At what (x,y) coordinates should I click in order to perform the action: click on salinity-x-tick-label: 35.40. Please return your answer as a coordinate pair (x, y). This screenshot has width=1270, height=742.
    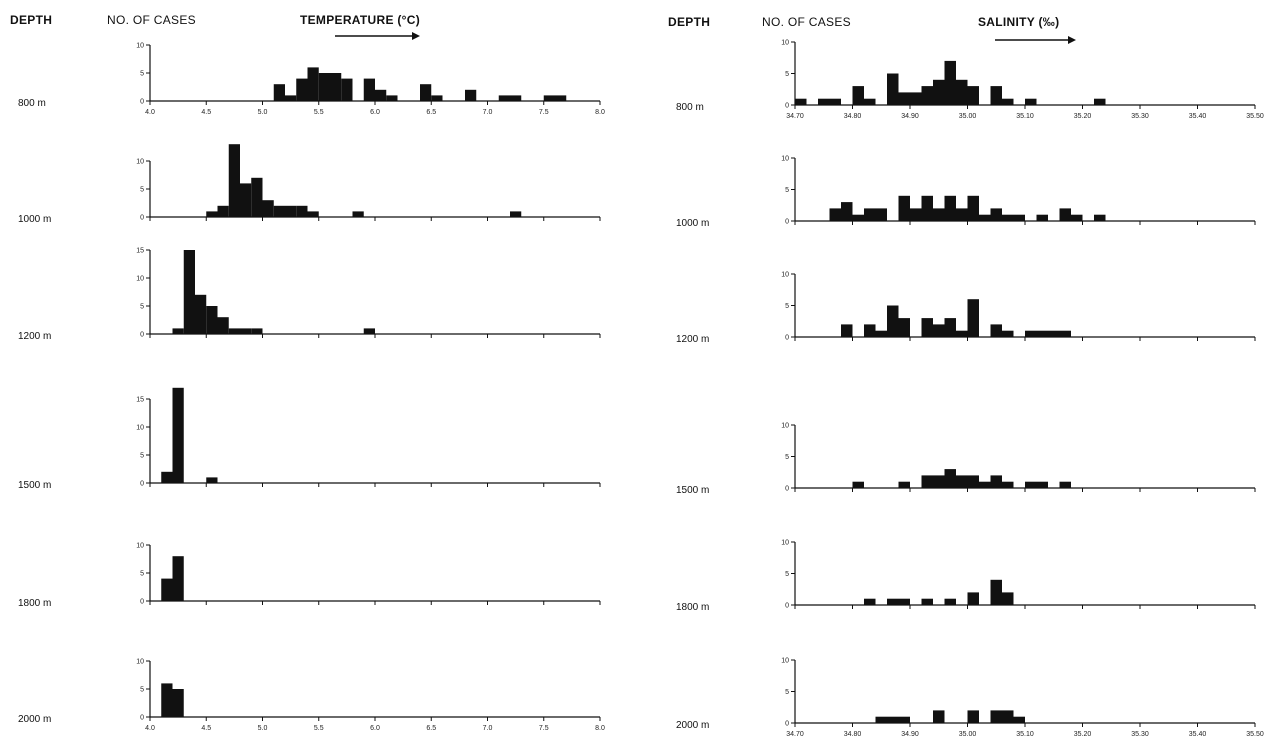
    Looking at the image, I should click on (1198, 116).